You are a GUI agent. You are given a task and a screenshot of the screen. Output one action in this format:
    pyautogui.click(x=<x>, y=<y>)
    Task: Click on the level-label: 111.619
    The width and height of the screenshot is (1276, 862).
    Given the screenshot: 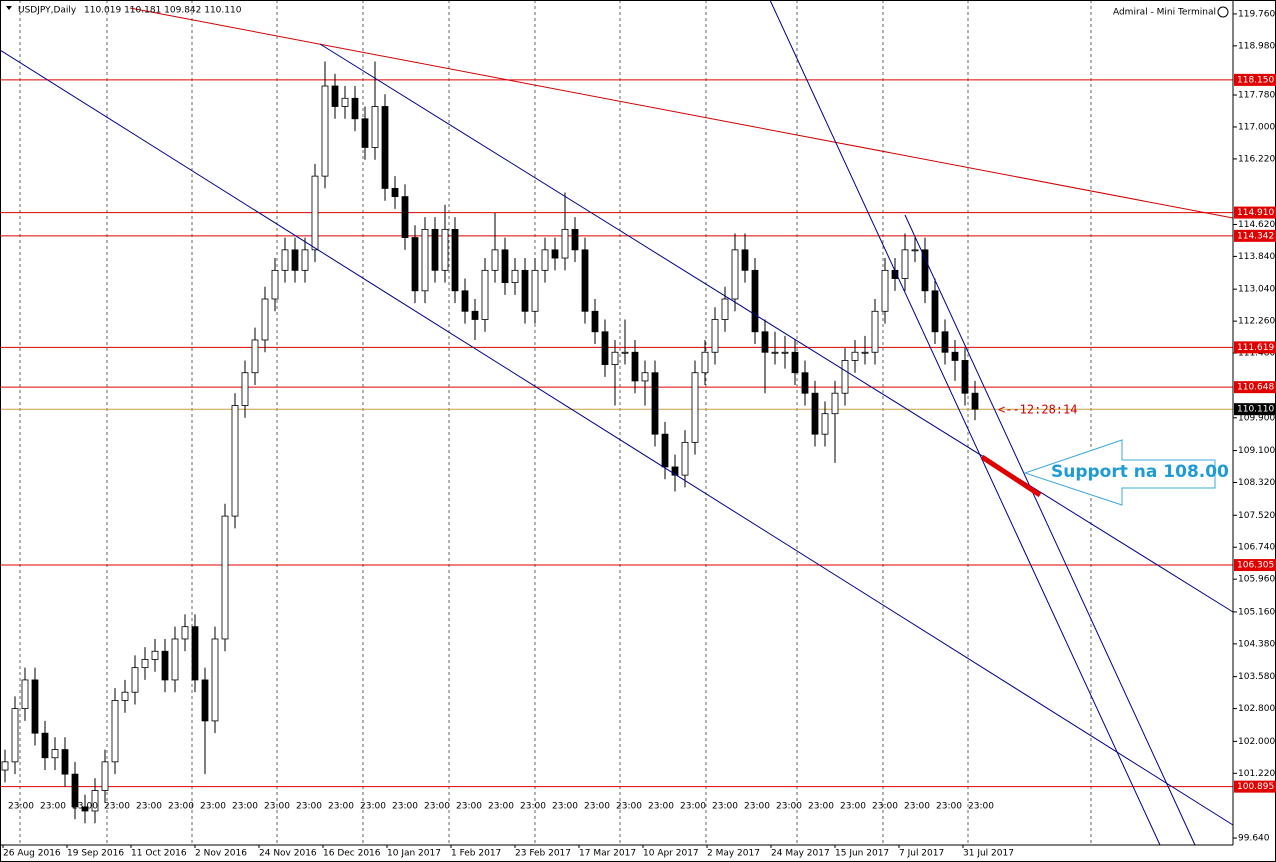 What is the action you would take?
    pyautogui.click(x=1255, y=348)
    